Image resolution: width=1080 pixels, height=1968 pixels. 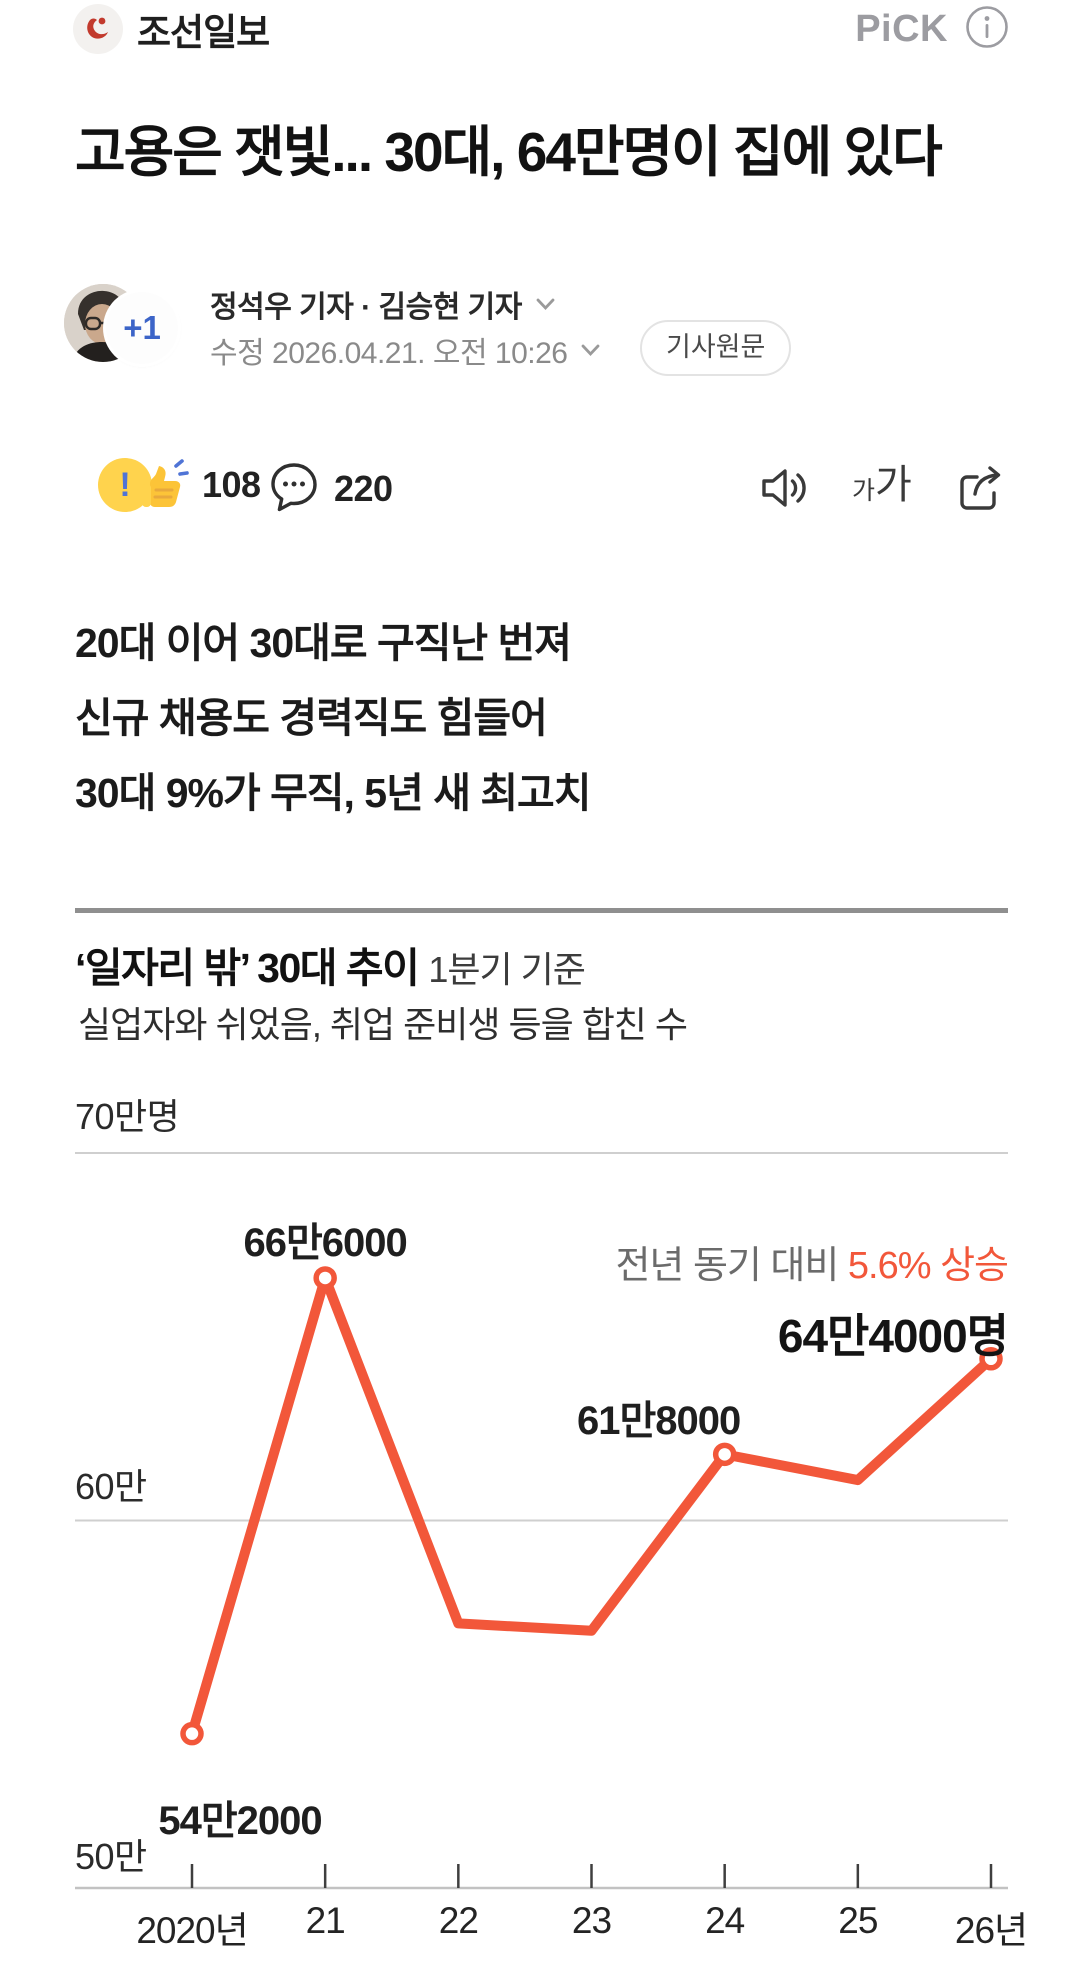 I want to click on subhead-line: 30대 9%가 무직, 5년 새 최고치, so click(x=333, y=793).